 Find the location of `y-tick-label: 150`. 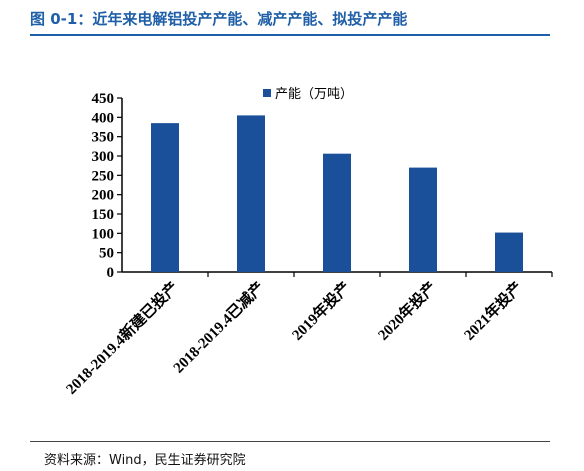

y-tick-label: 150 is located at coordinates (103, 215).